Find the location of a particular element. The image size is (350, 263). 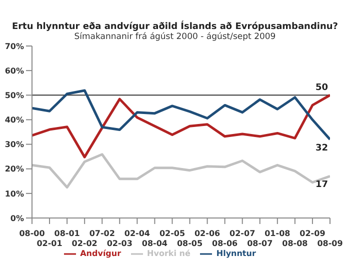

x-tick-label: 02-02 is located at coordinates (85, 243).